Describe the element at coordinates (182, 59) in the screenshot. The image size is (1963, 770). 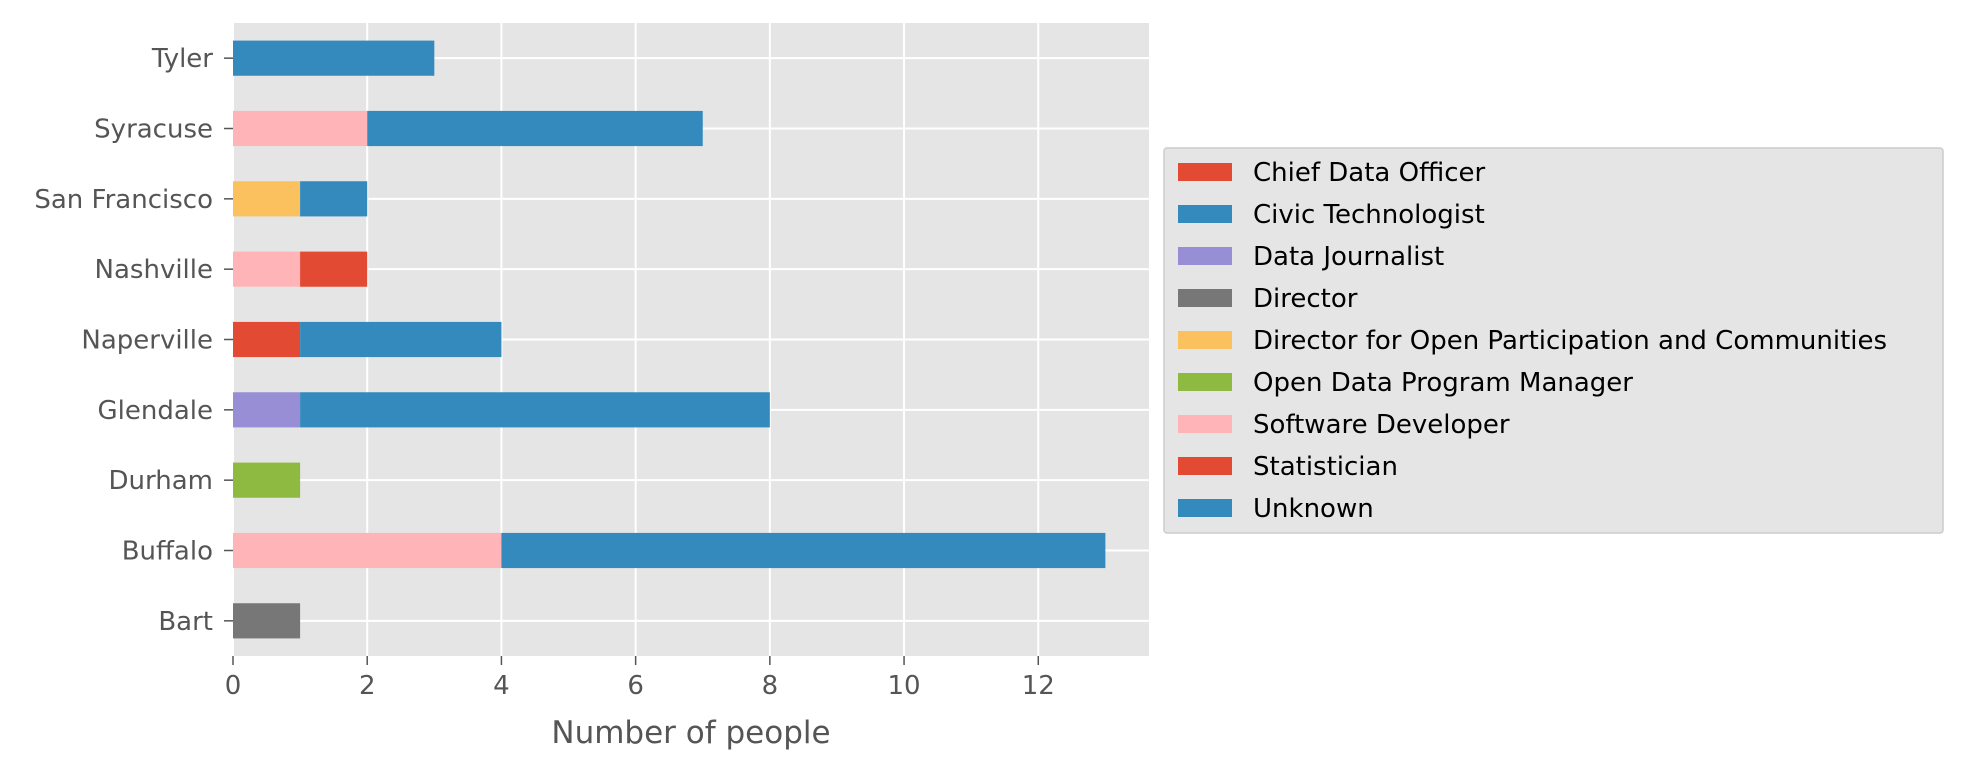
I see `y-tick-label: Tyler` at that location.